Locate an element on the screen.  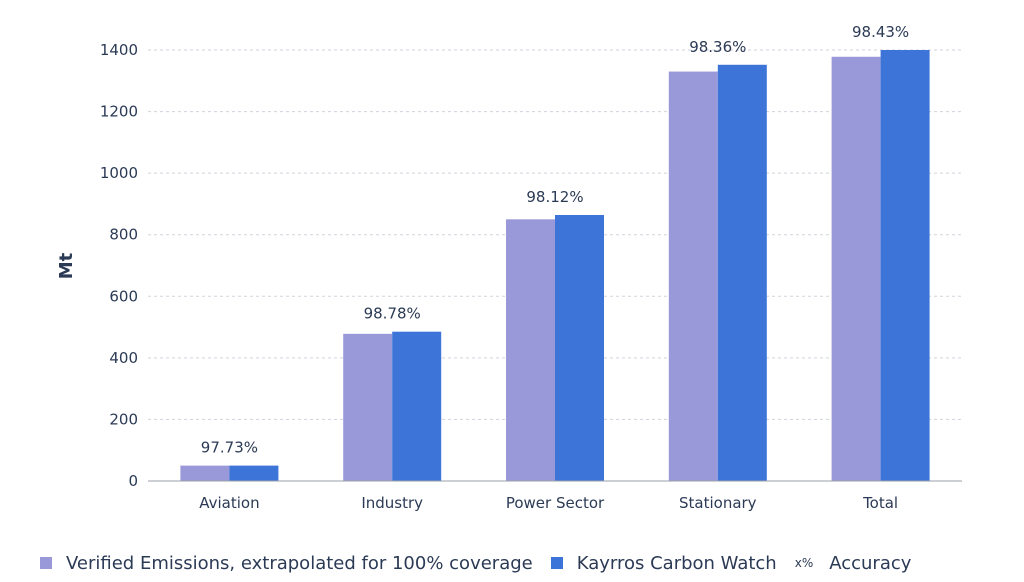
y-tick-label: 800 is located at coordinates (123, 235).